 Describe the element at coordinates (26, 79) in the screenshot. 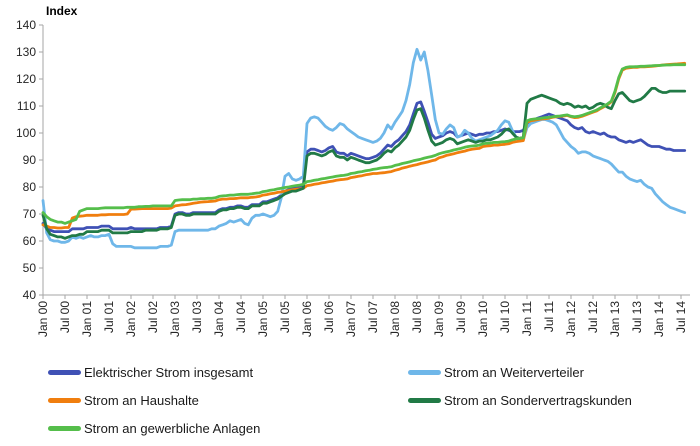

I see `y-tick-label: 120` at that location.